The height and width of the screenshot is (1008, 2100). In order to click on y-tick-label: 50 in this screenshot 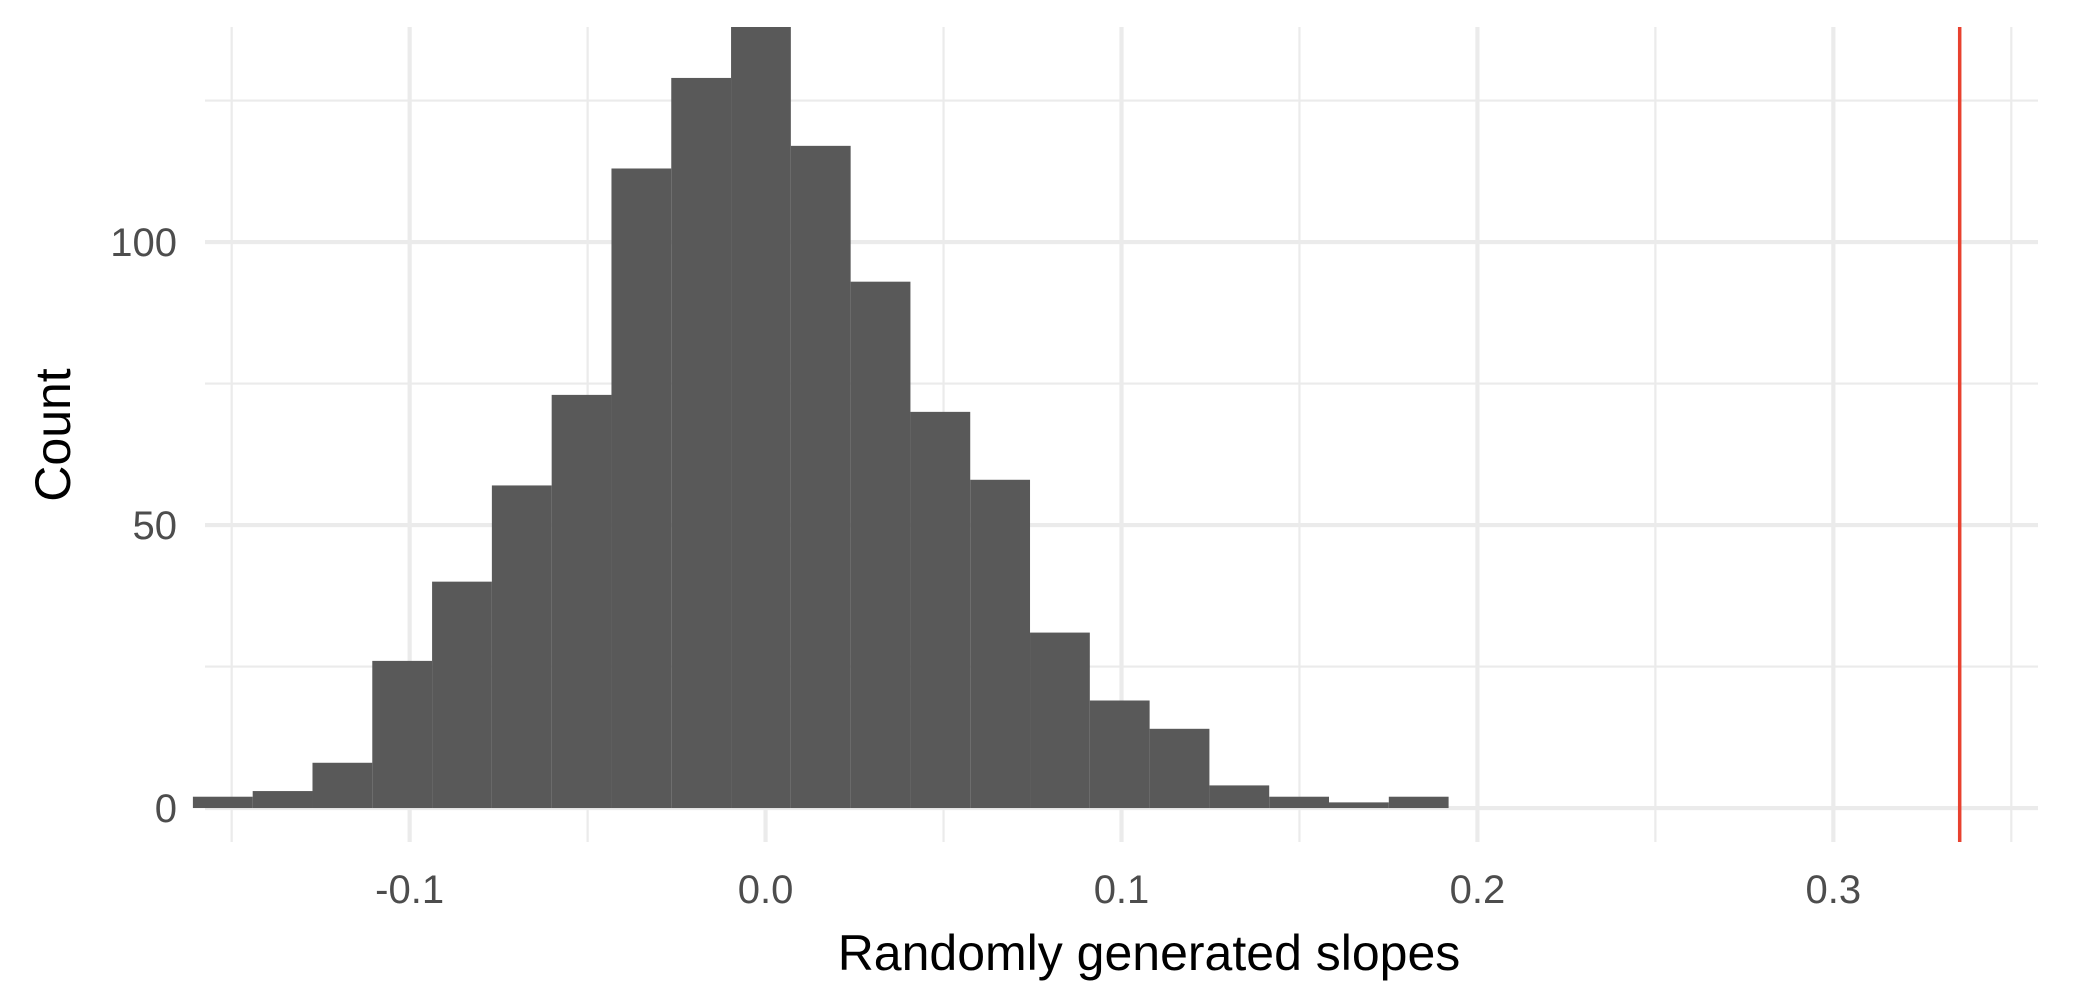, I will do `click(155, 526)`.